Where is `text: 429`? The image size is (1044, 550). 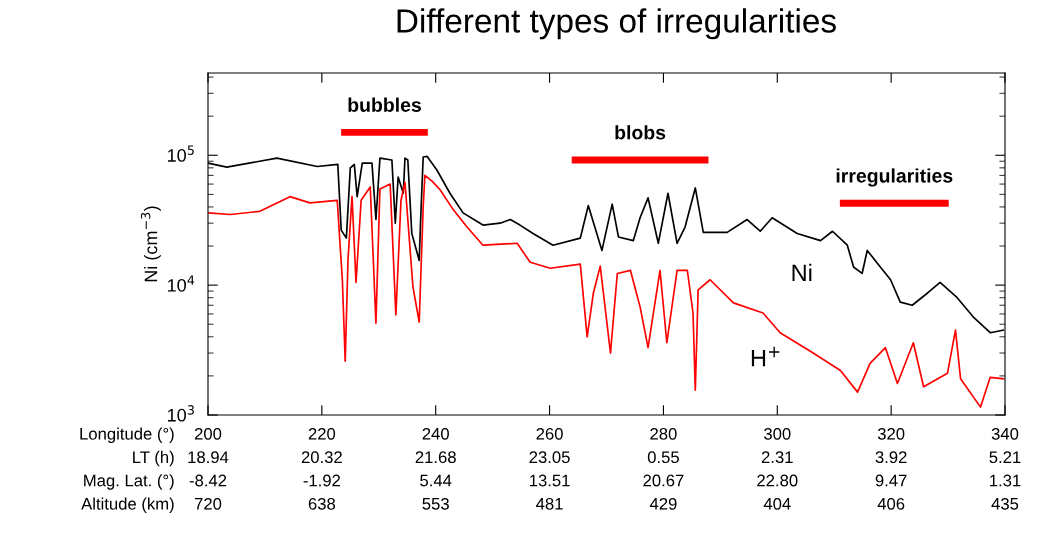
text: 429 is located at coordinates (663, 503).